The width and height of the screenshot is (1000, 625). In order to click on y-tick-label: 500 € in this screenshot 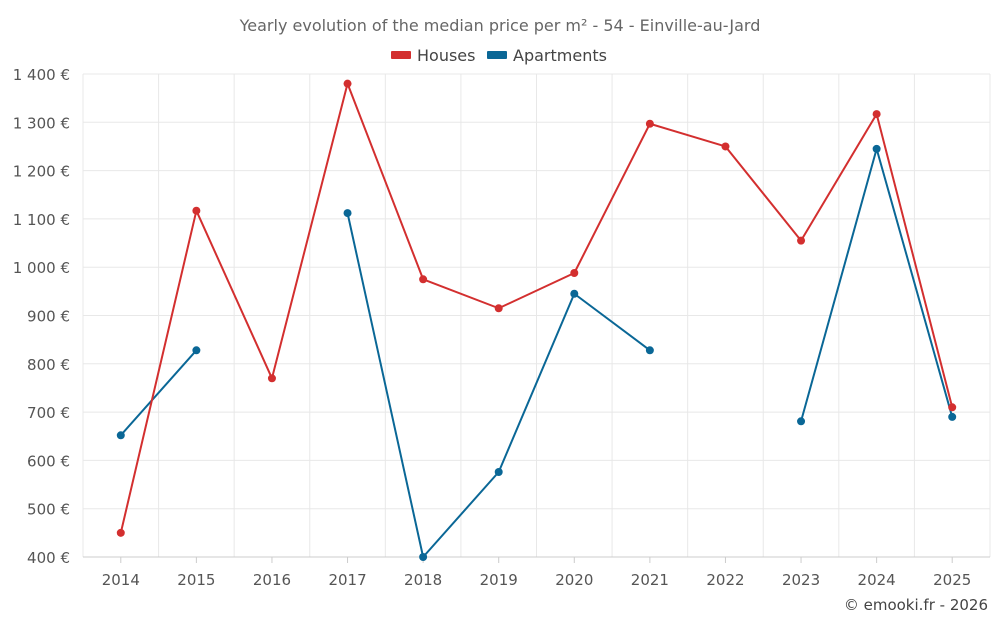, I will do `click(48, 510)`.